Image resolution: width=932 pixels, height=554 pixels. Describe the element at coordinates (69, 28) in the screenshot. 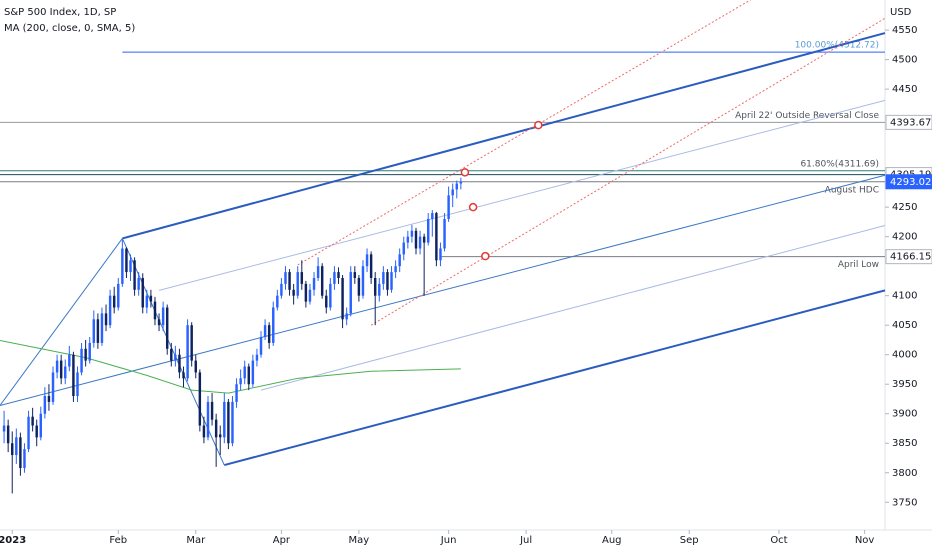

I see `ma-legend: MA (200, close, 0, SMA, 5)` at that location.